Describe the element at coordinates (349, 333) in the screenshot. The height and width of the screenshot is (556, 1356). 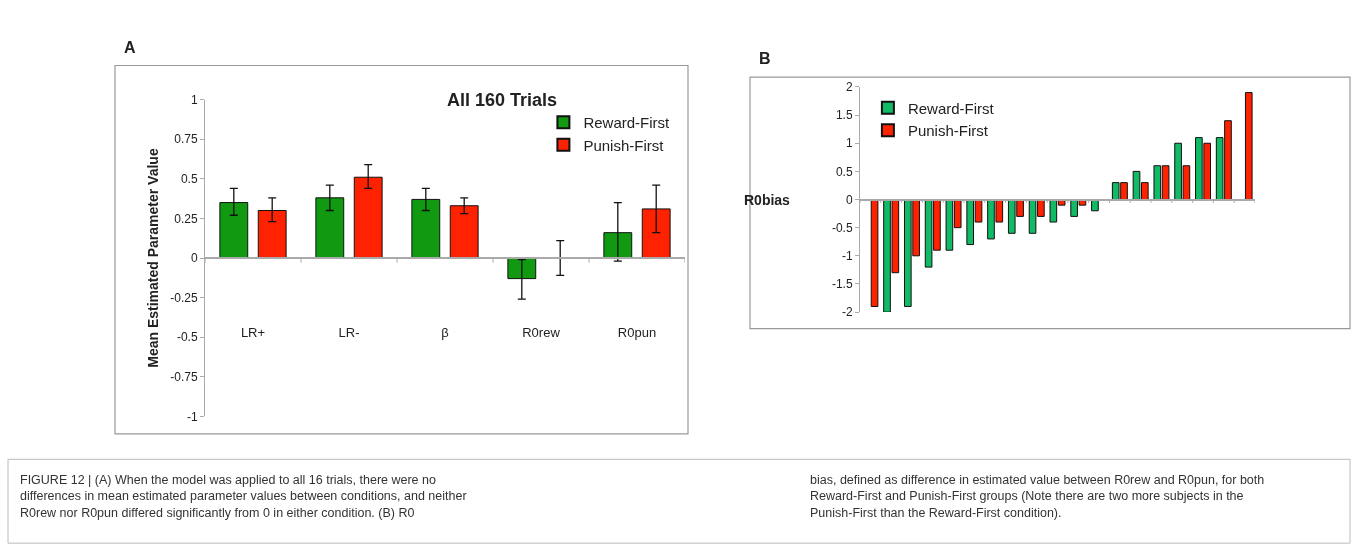
I see `x-tick-label: LR-` at that location.